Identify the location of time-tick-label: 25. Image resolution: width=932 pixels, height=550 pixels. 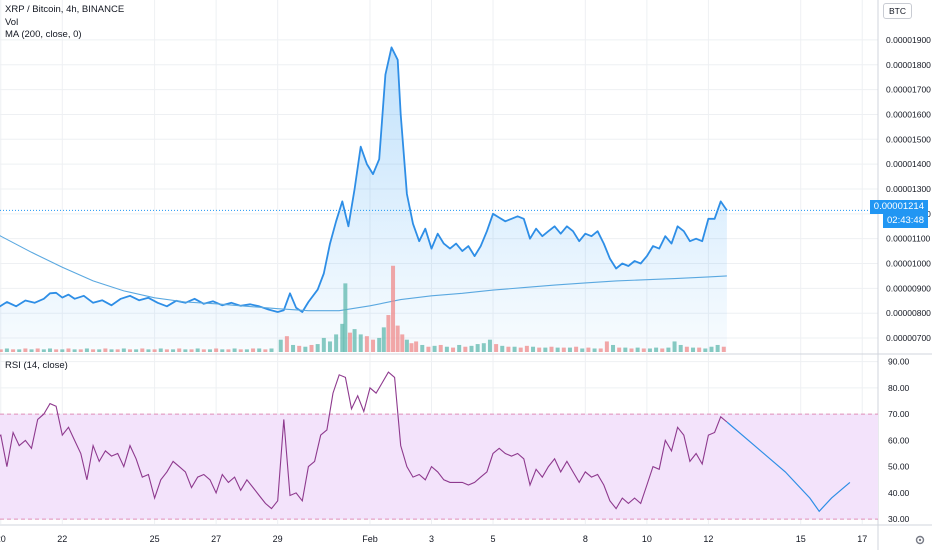
(155, 539).